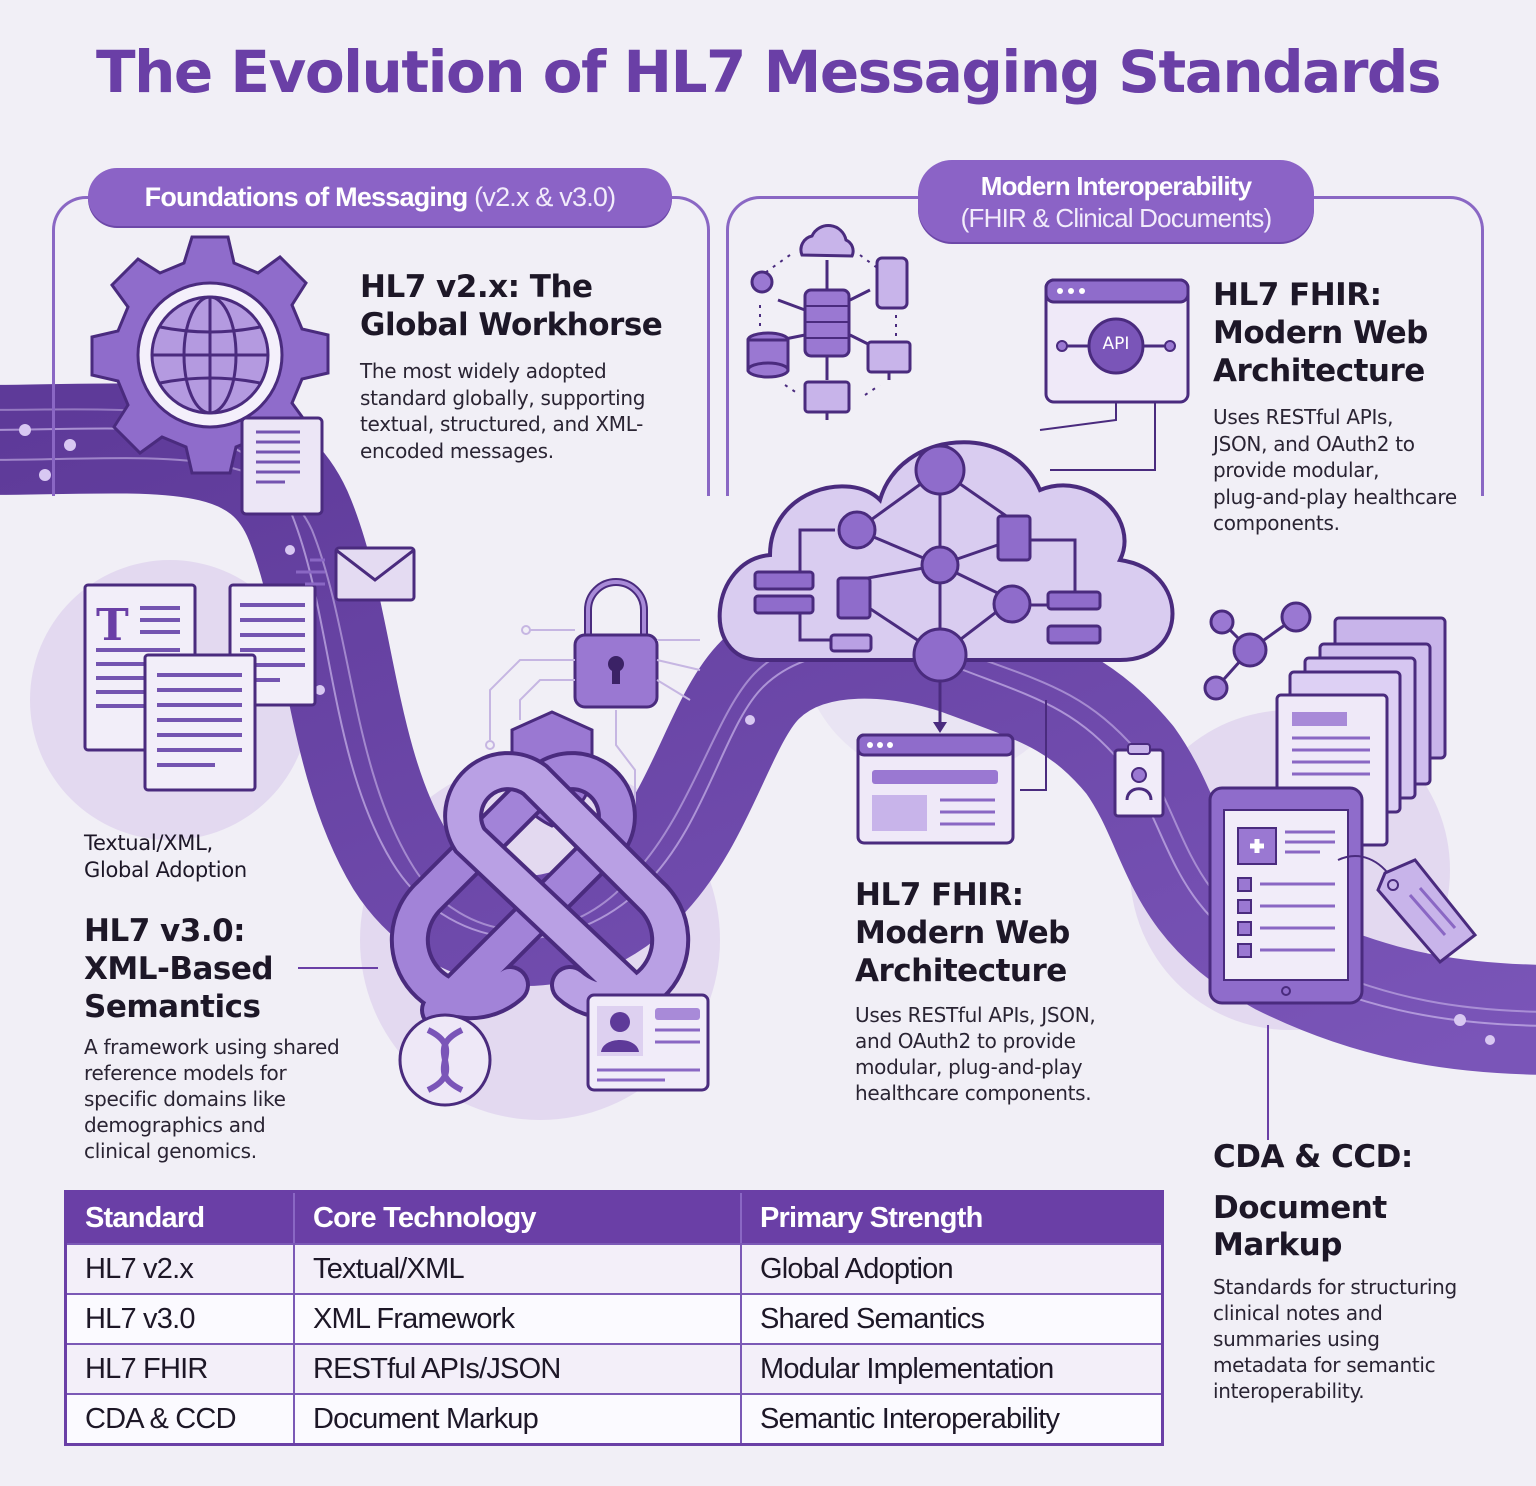 This screenshot has width=1536, height=1486. I want to click on table-cell: Shared Semantics, so click(872, 1318).